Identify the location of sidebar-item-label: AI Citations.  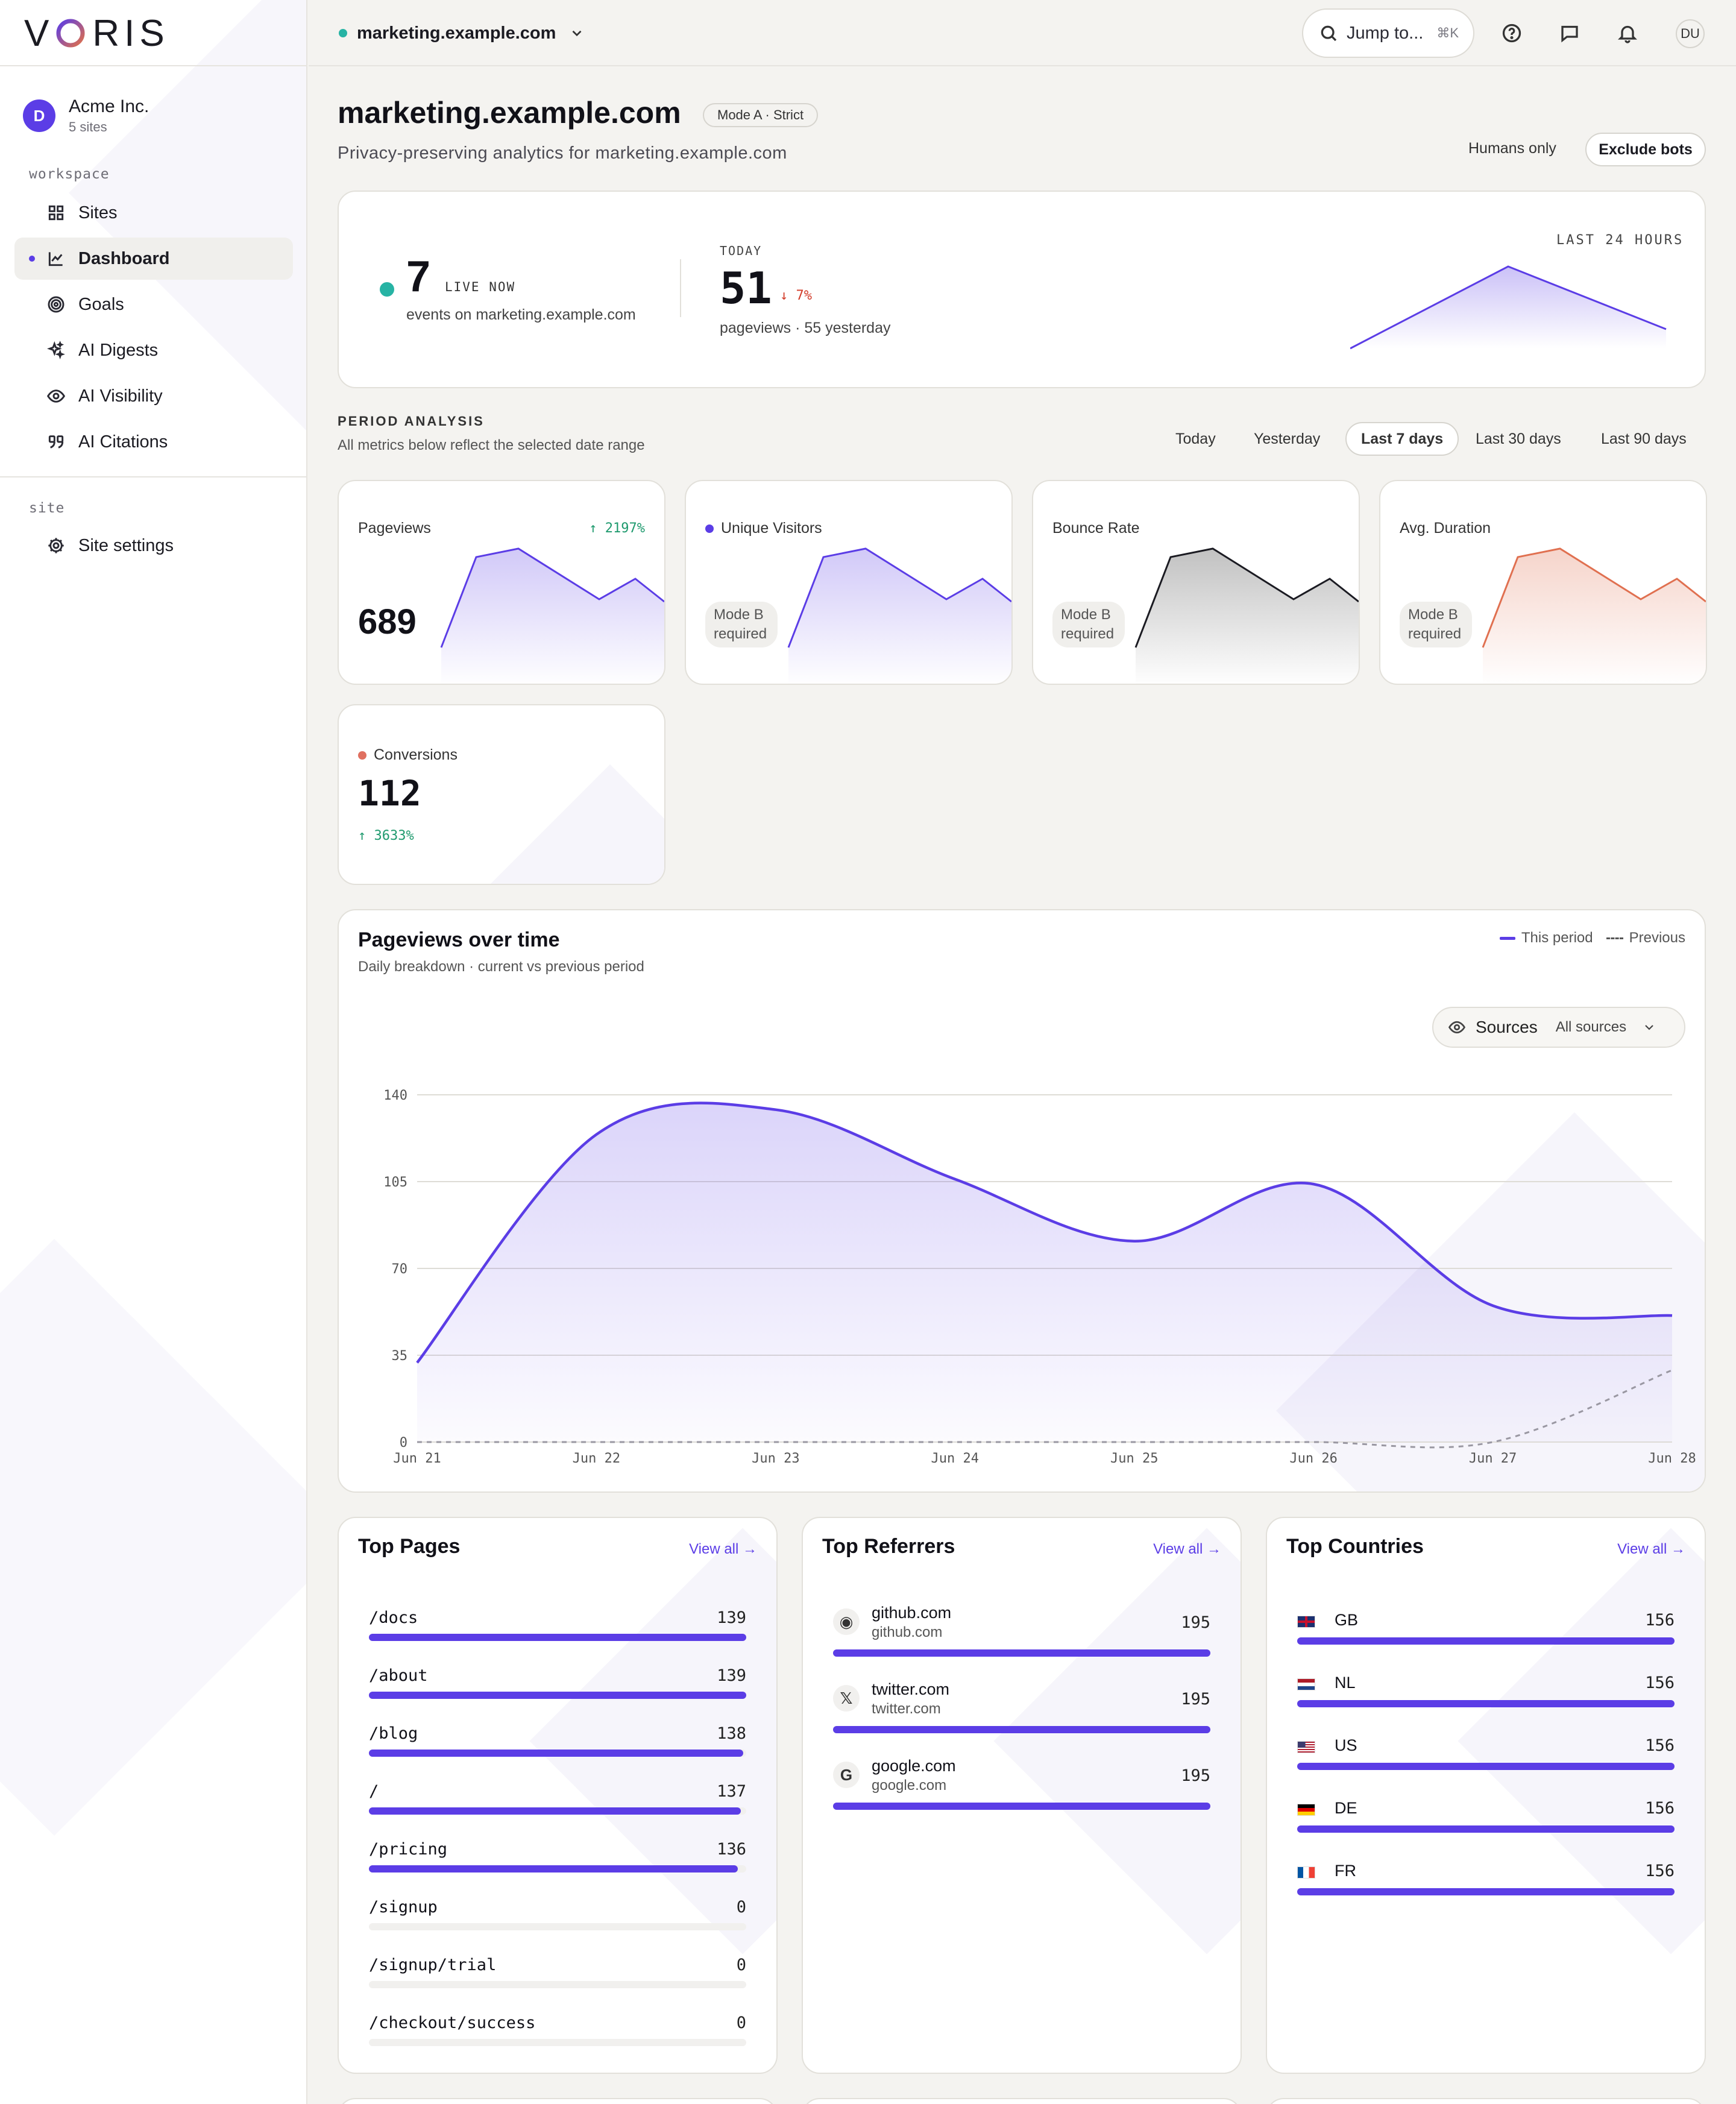
(123, 442).